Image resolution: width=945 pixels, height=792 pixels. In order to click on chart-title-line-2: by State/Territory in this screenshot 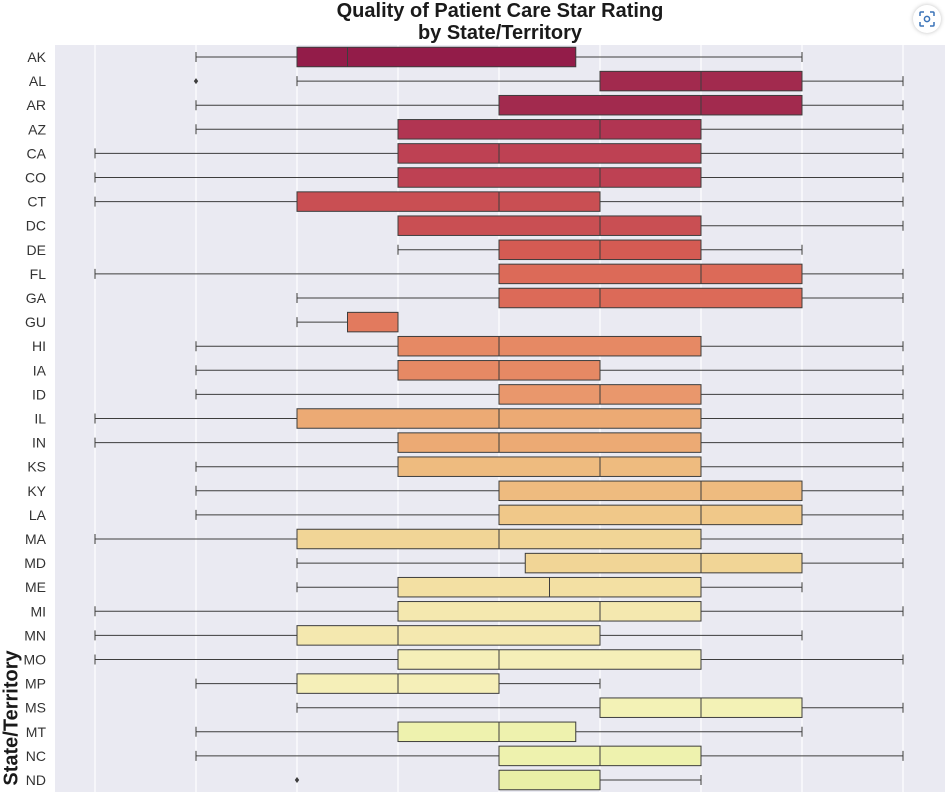, I will do `click(500, 33)`.